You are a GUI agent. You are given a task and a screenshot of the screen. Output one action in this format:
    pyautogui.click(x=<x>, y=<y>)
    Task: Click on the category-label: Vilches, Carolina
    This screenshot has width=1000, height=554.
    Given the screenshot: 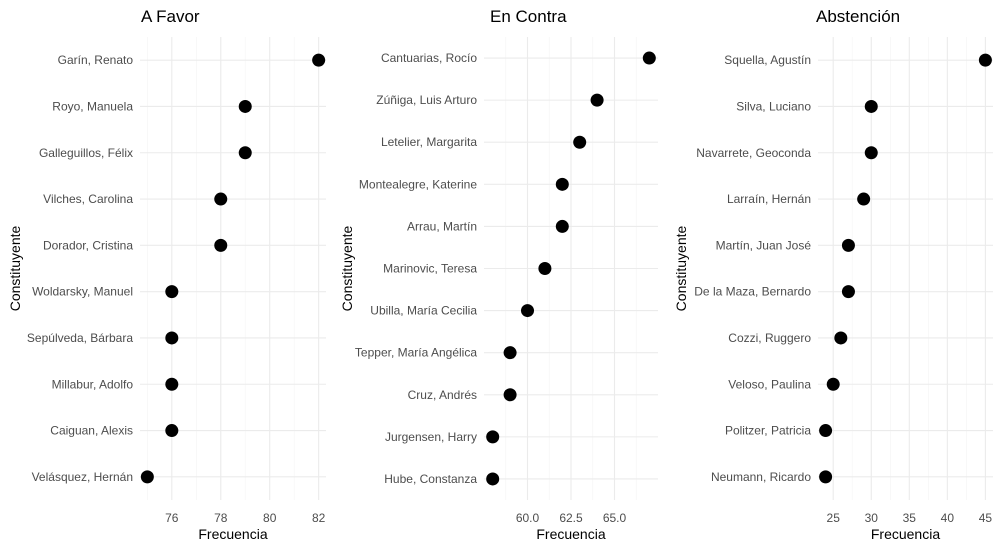 What is the action you would take?
    pyautogui.click(x=88, y=199)
    